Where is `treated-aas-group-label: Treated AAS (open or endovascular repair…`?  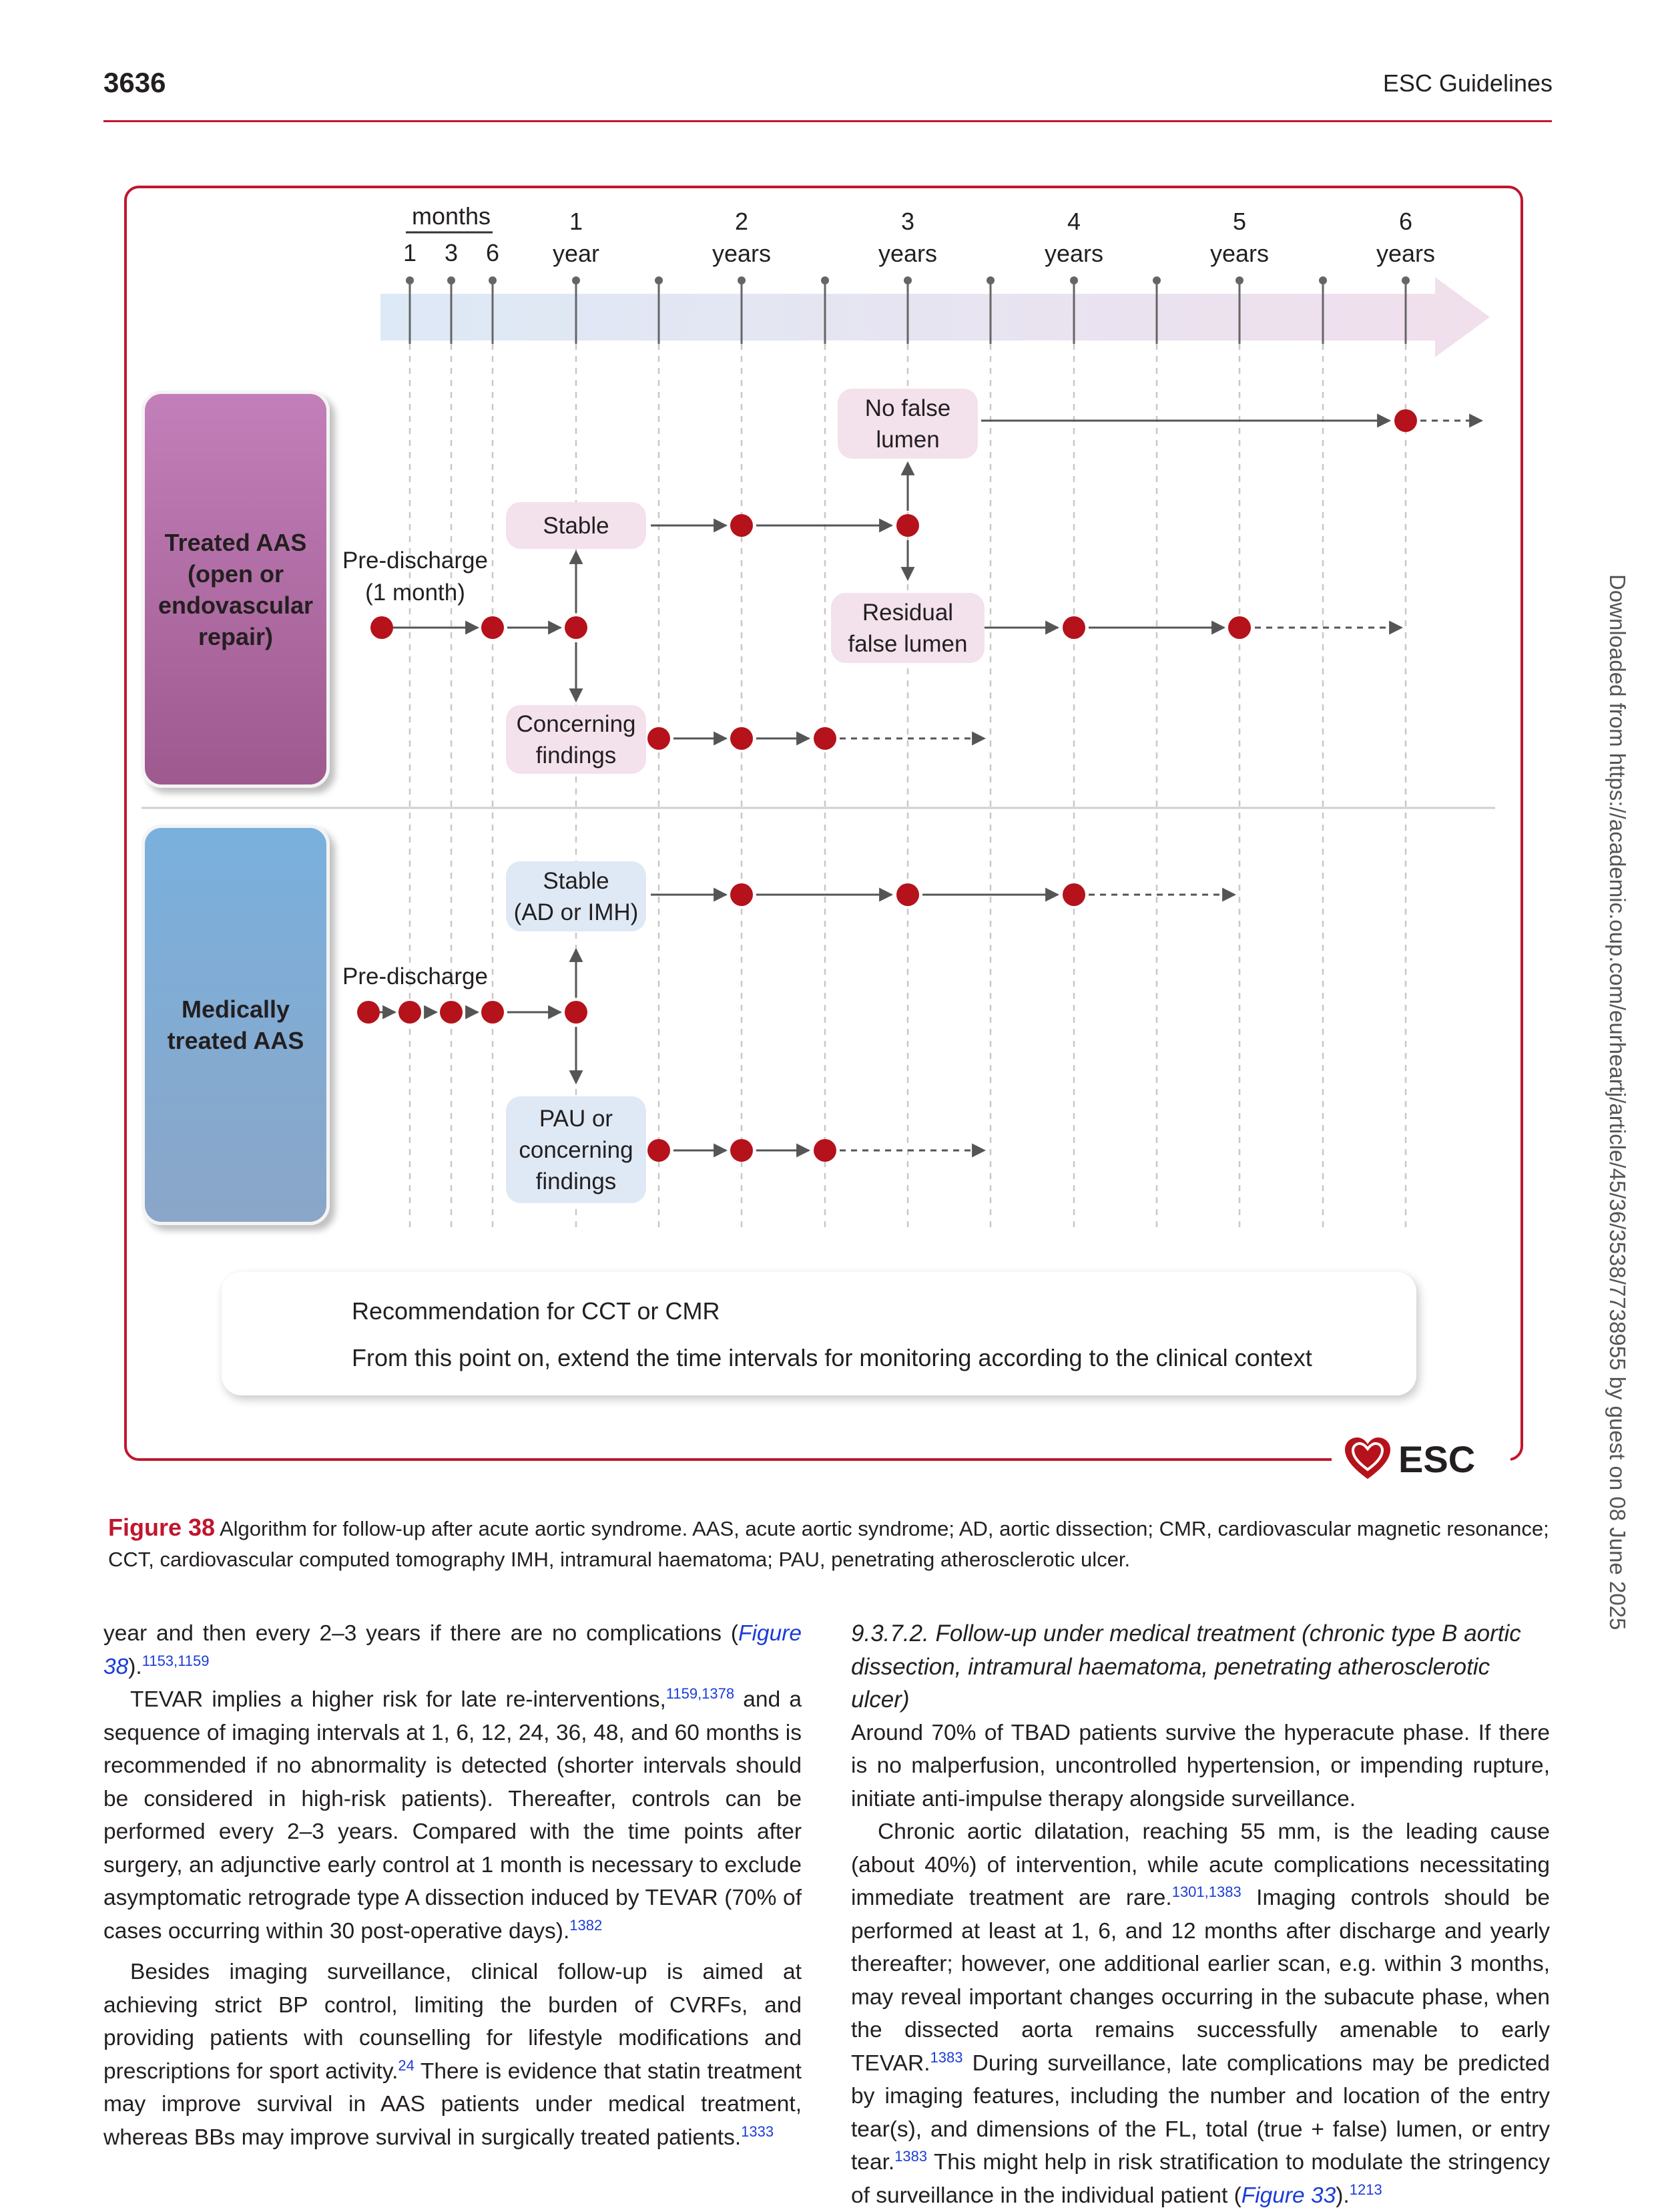 treated-aas-group-label: Treated AAS (open or endovascular repair… is located at coordinates (236, 589).